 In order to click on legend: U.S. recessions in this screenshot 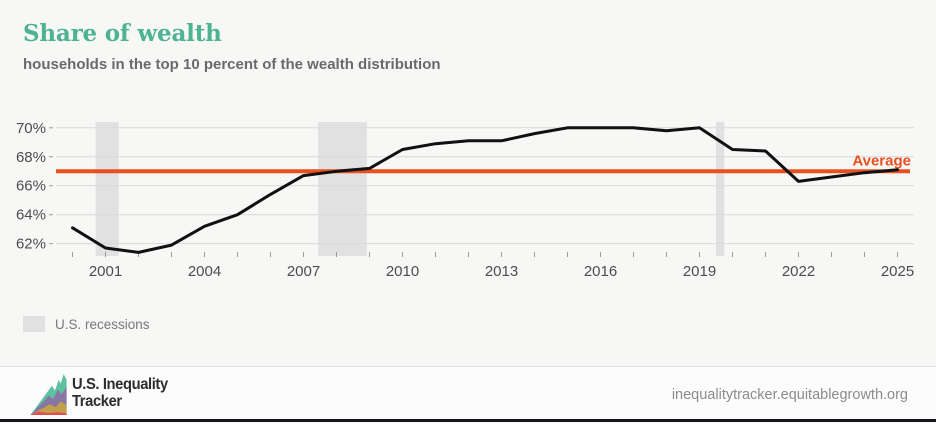, I will do `click(86, 324)`.